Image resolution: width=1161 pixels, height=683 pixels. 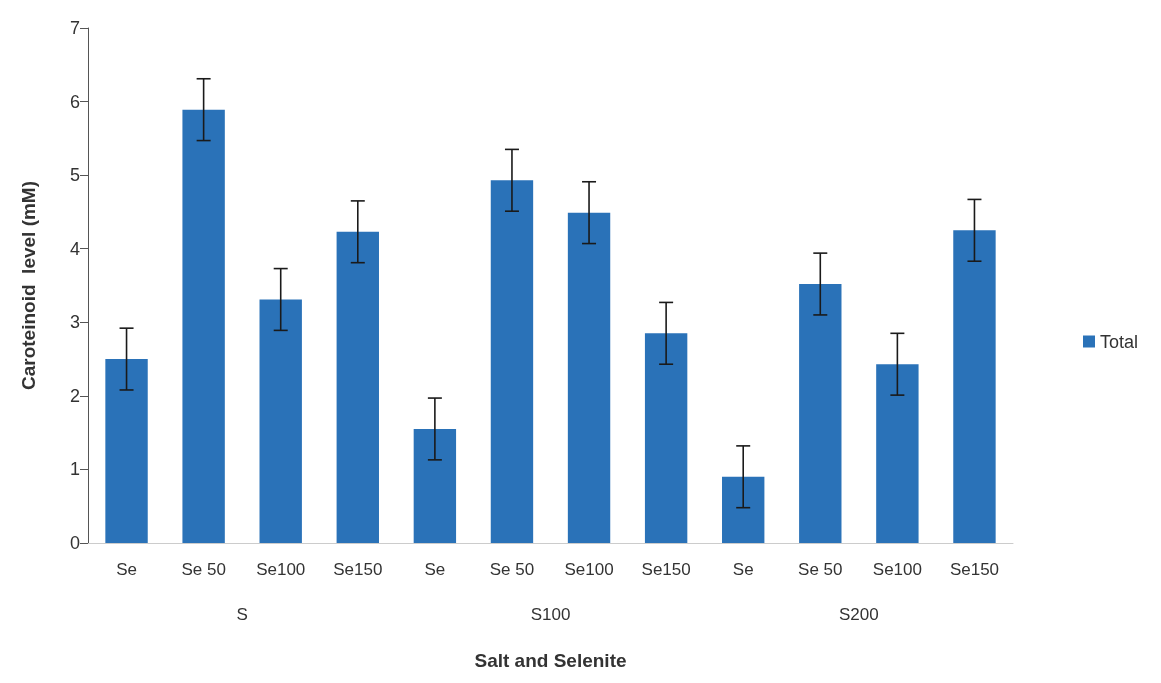 I want to click on y-axis-title: Caroteinoid level (mM), so click(x=28, y=285).